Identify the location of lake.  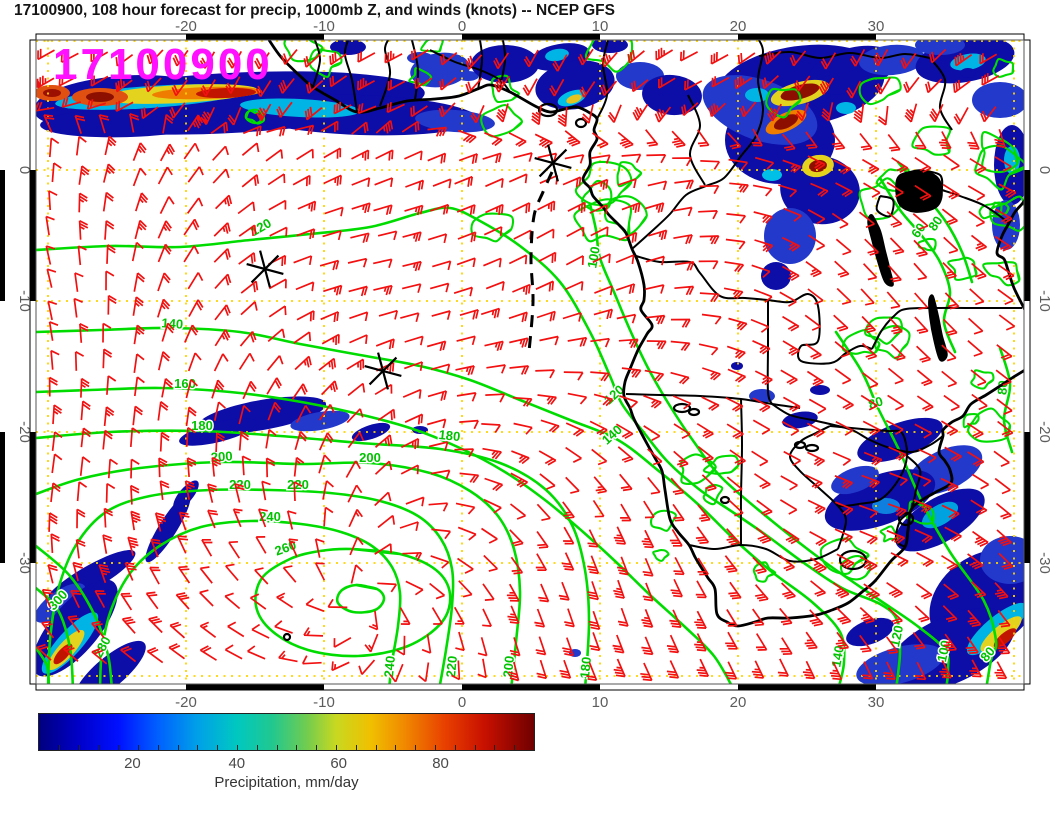
(938, 328).